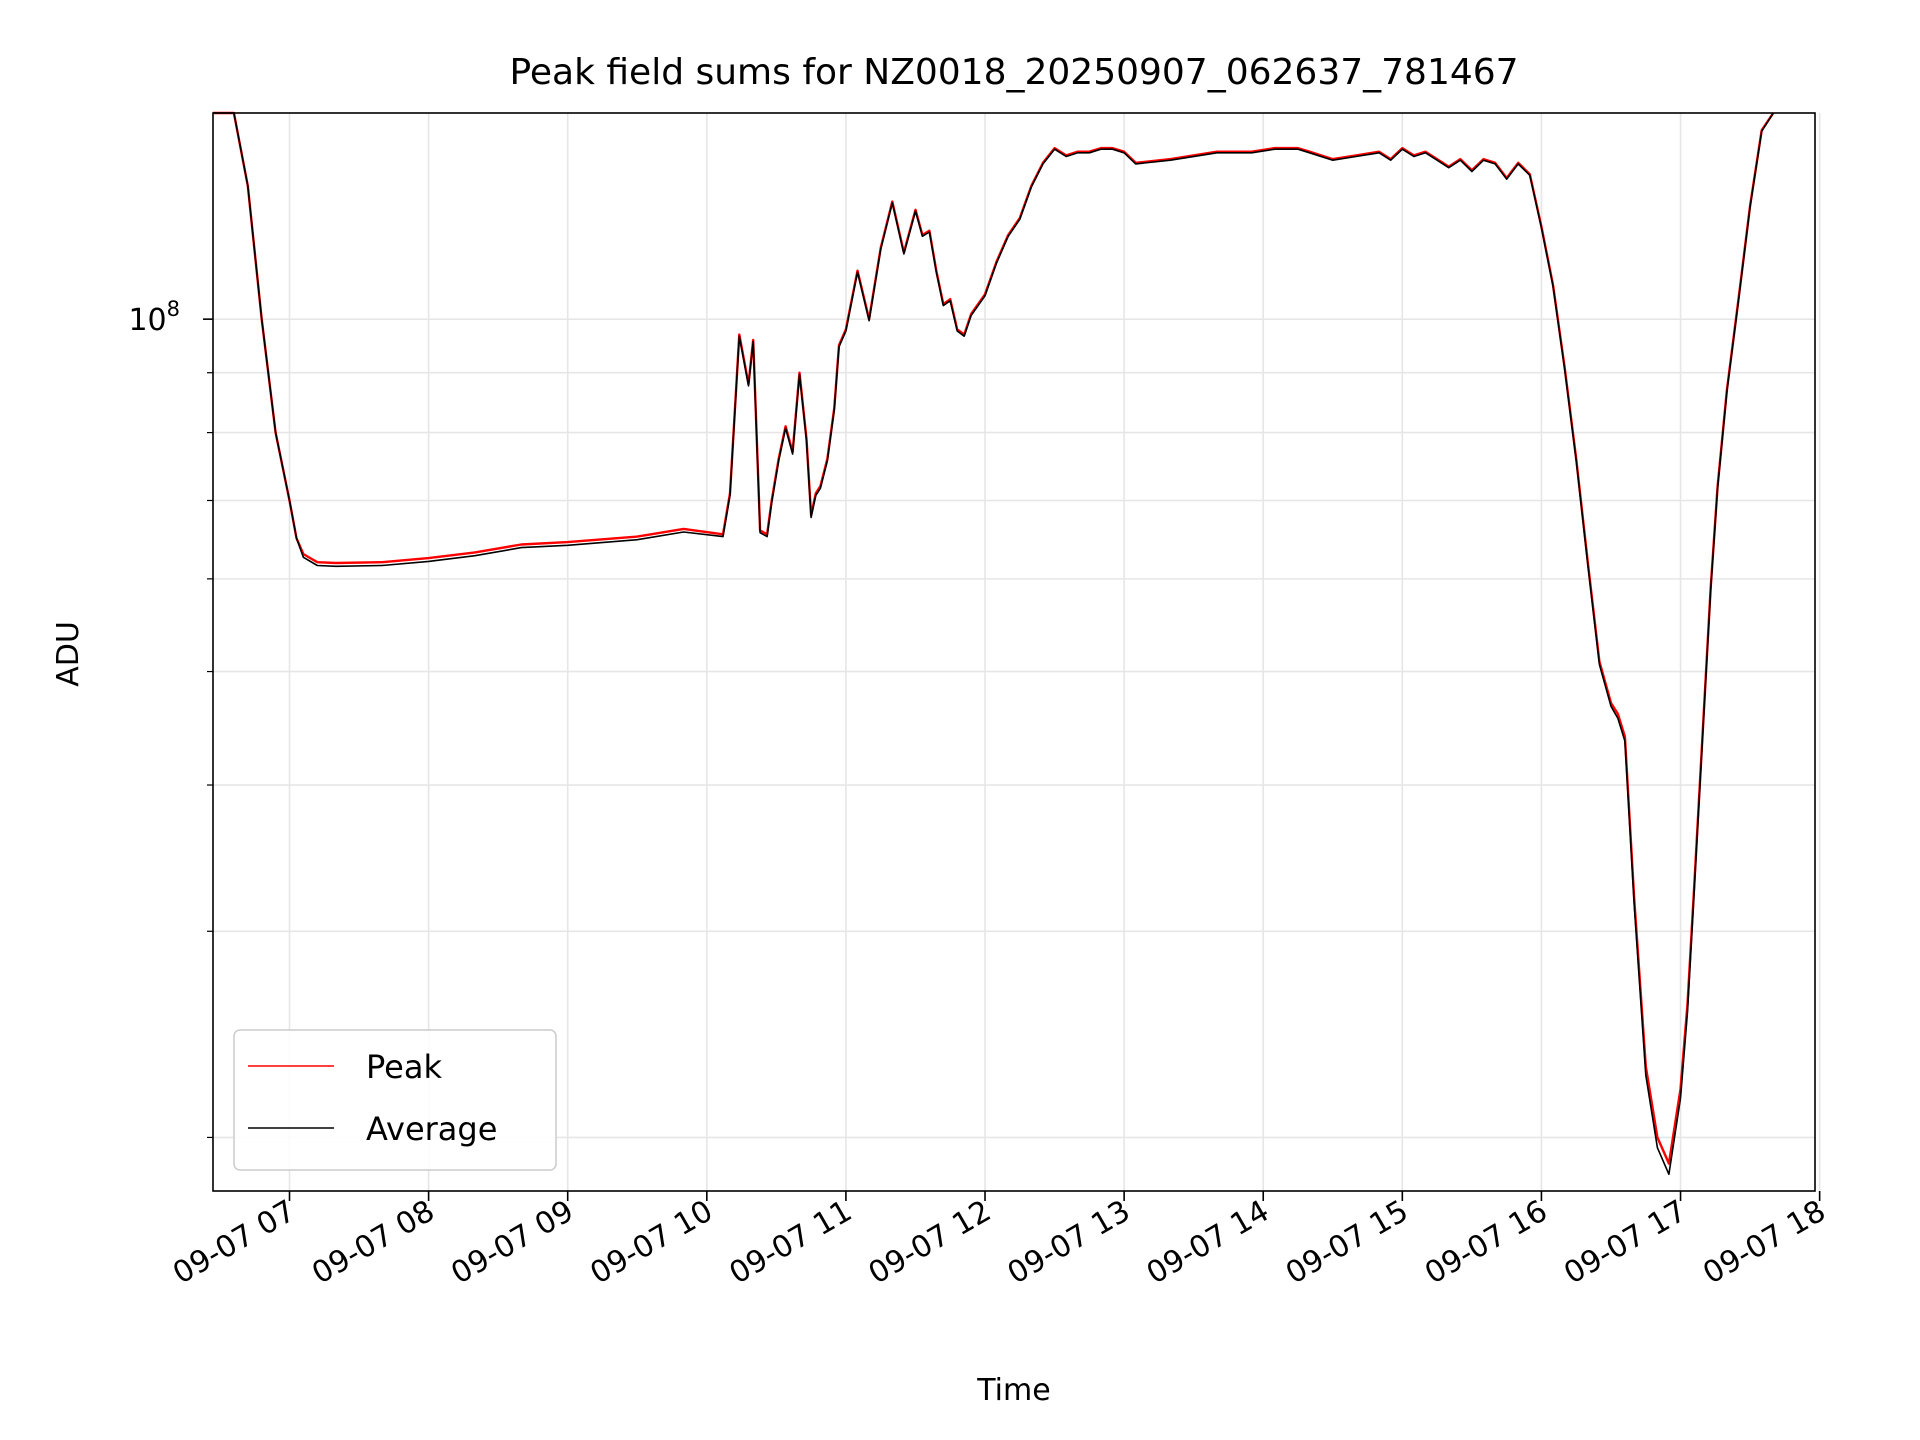 Image resolution: width=1920 pixels, height=1440 pixels. I want to click on y-axis-label: ADU, so click(68, 654).